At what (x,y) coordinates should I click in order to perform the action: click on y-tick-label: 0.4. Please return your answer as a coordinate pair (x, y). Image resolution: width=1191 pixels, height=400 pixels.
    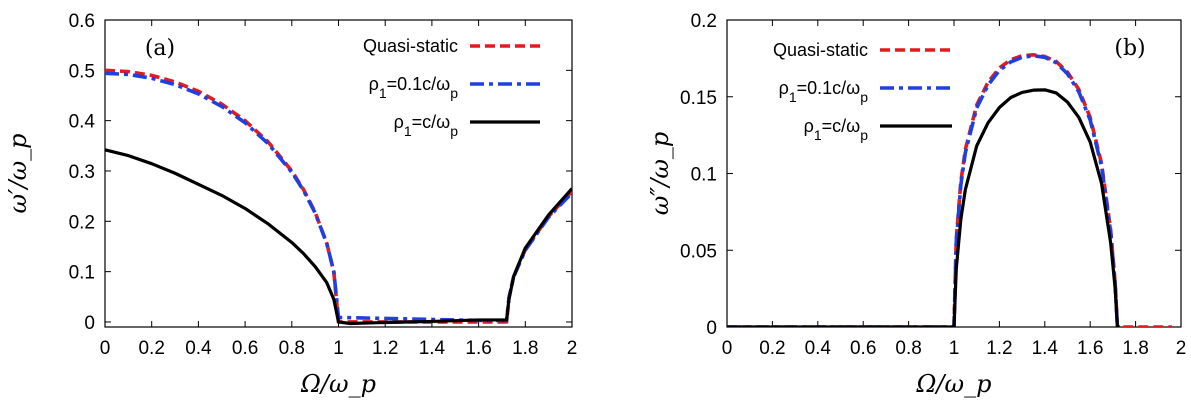
    Looking at the image, I should click on (82, 122).